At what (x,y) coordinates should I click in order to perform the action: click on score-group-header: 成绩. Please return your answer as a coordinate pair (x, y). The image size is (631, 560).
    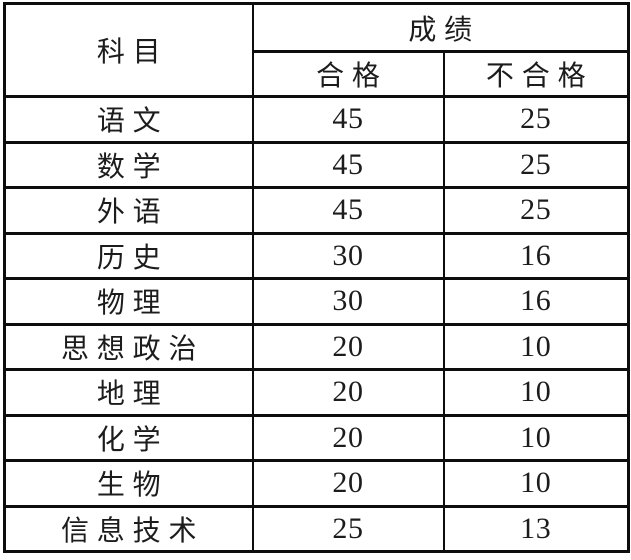
    Looking at the image, I should click on (440, 27).